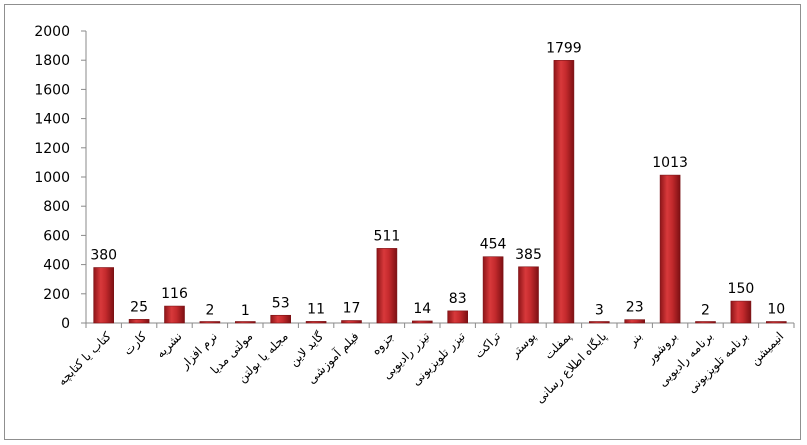  I want to click on category-label: کارت, so click(136, 344).